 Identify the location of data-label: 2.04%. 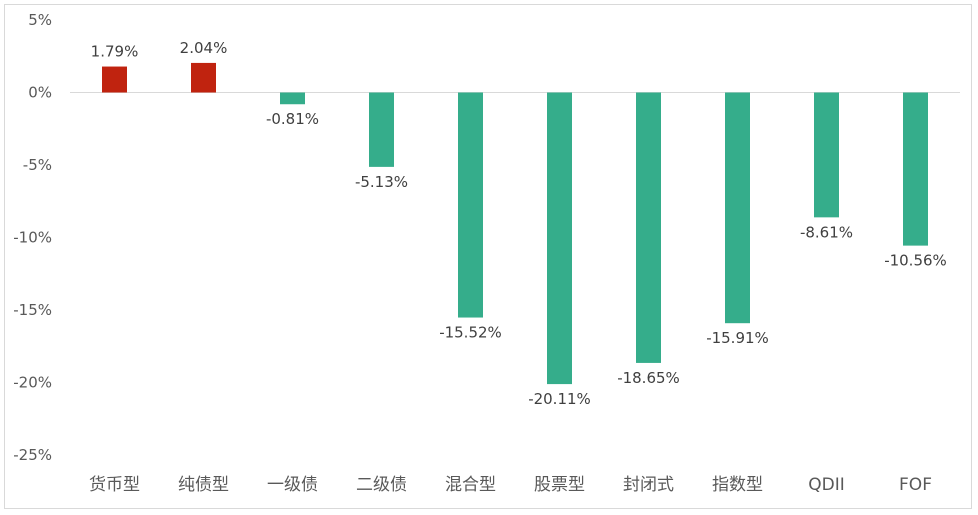
(204, 48).